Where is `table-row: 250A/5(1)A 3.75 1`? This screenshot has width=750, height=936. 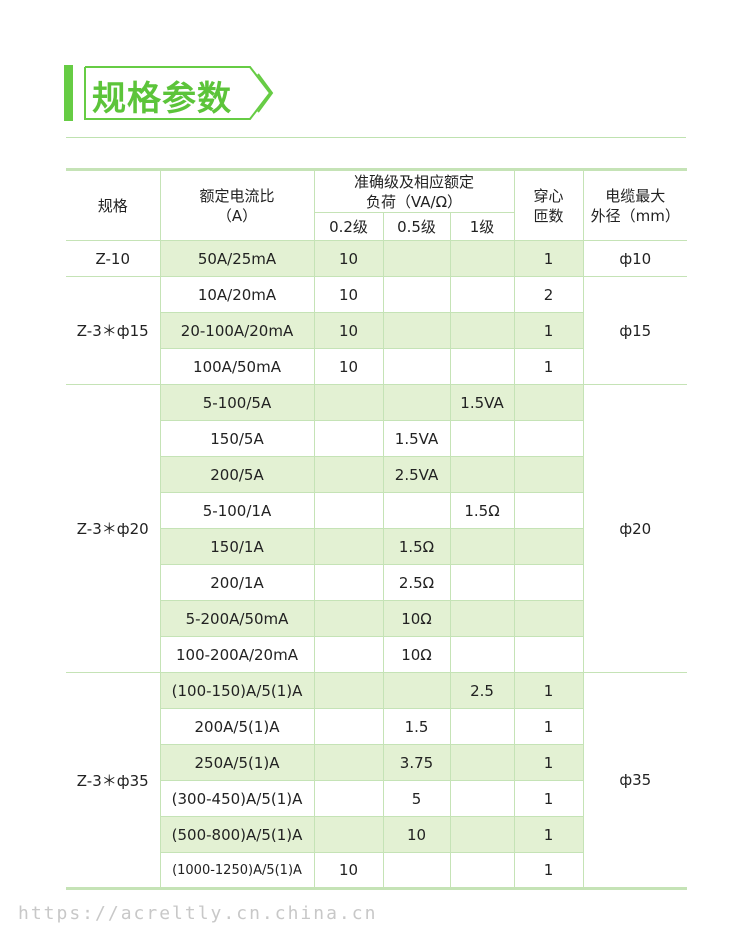 table-row: 250A/5(1)A 3.75 1 is located at coordinates (376, 762).